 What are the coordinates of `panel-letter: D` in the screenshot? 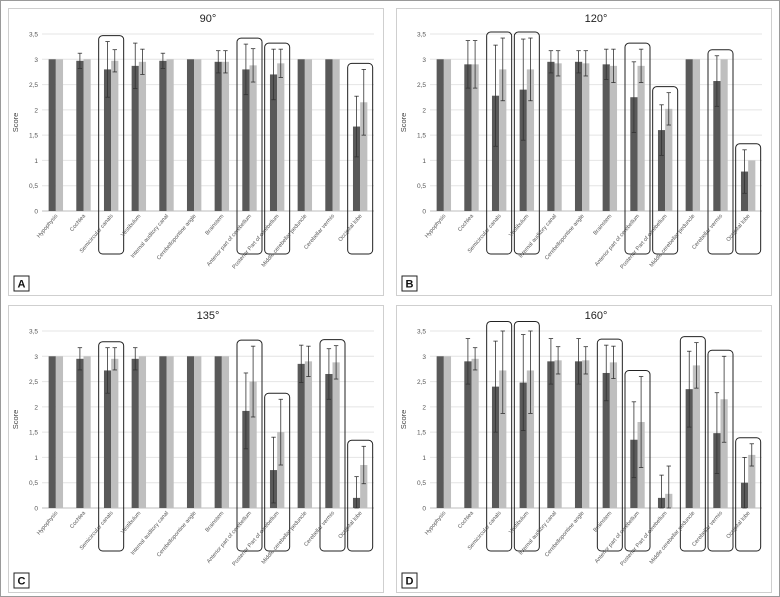 It's located at (410, 582).